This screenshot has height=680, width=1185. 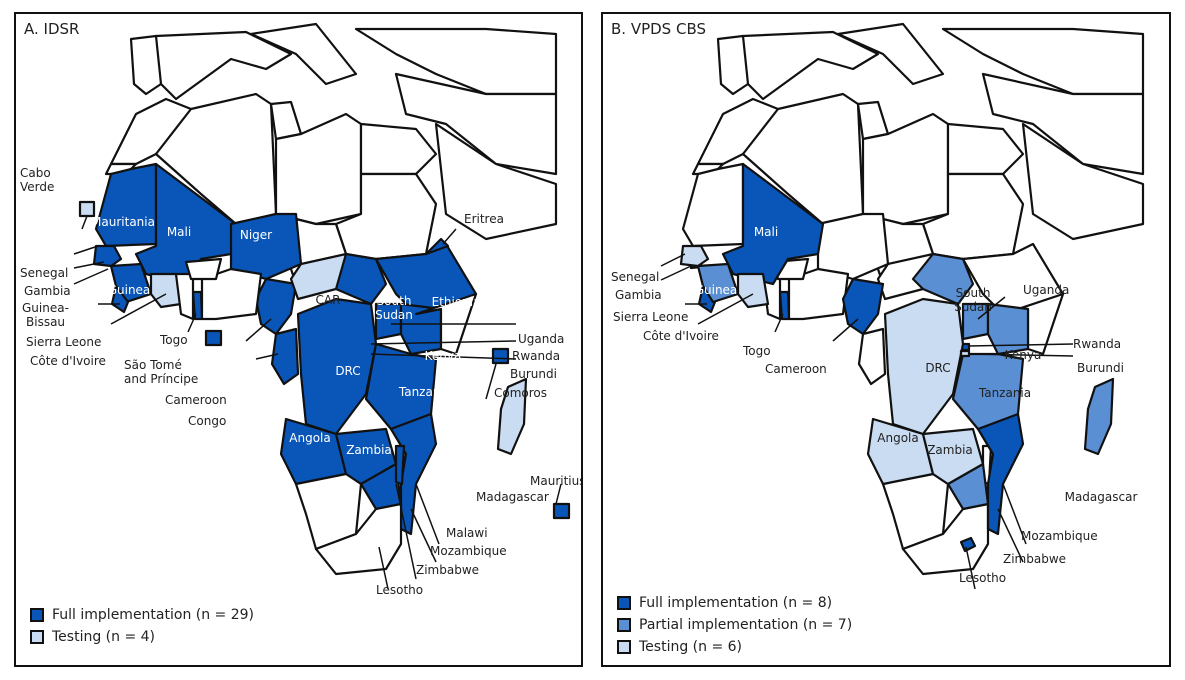 I want to click on label-guinea: Guinea, so click(x=129, y=290).